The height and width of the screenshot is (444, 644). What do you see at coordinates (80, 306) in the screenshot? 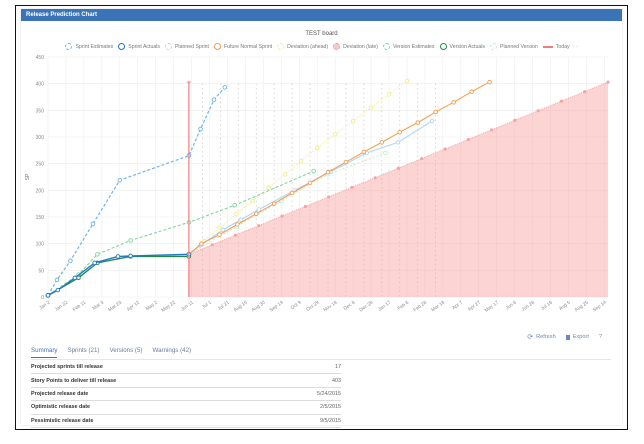
I see `x-tick-label: Feb 11` at bounding box center [80, 306].